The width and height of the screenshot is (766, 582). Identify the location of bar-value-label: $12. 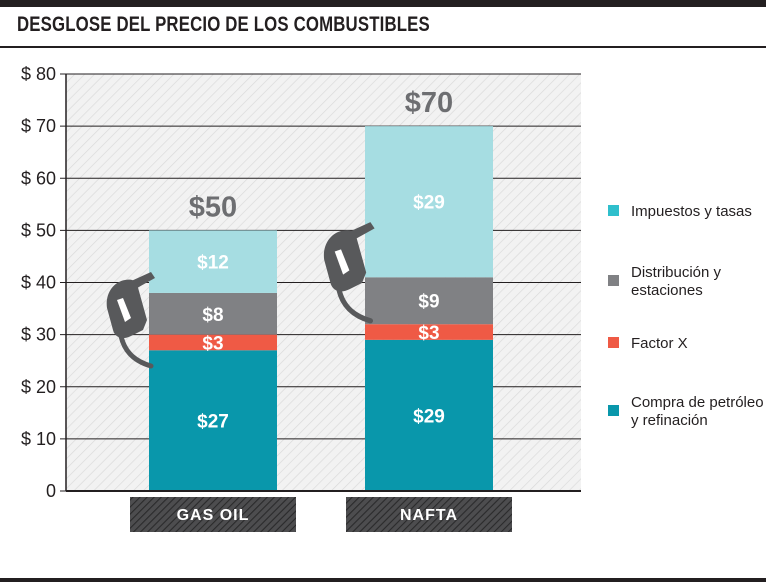
(213, 263).